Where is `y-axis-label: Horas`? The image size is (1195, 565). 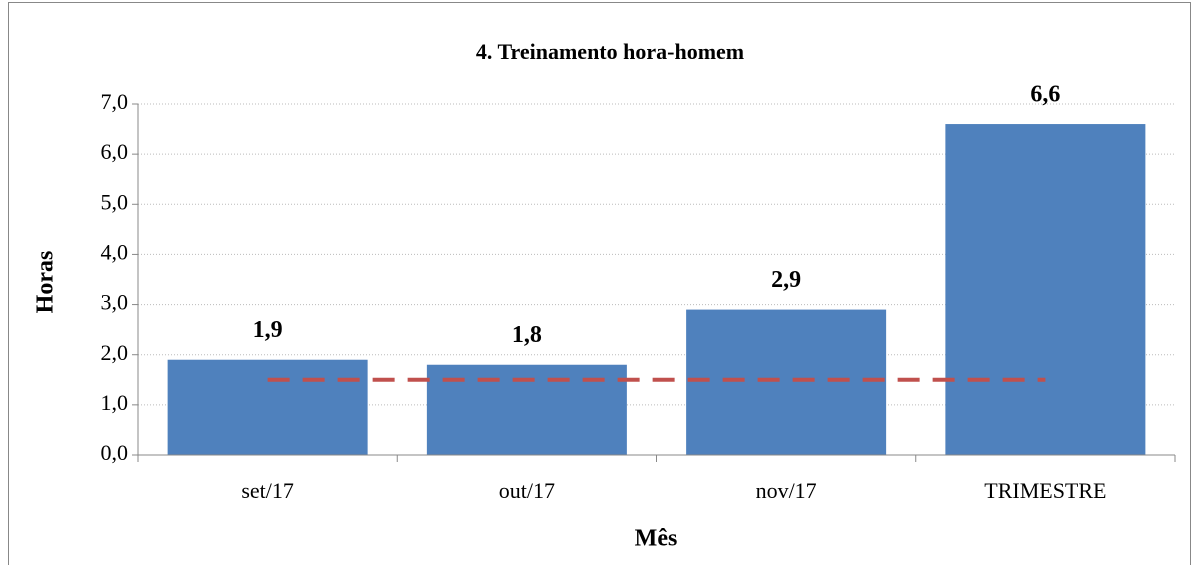 y-axis-label: Horas is located at coordinates (46, 282).